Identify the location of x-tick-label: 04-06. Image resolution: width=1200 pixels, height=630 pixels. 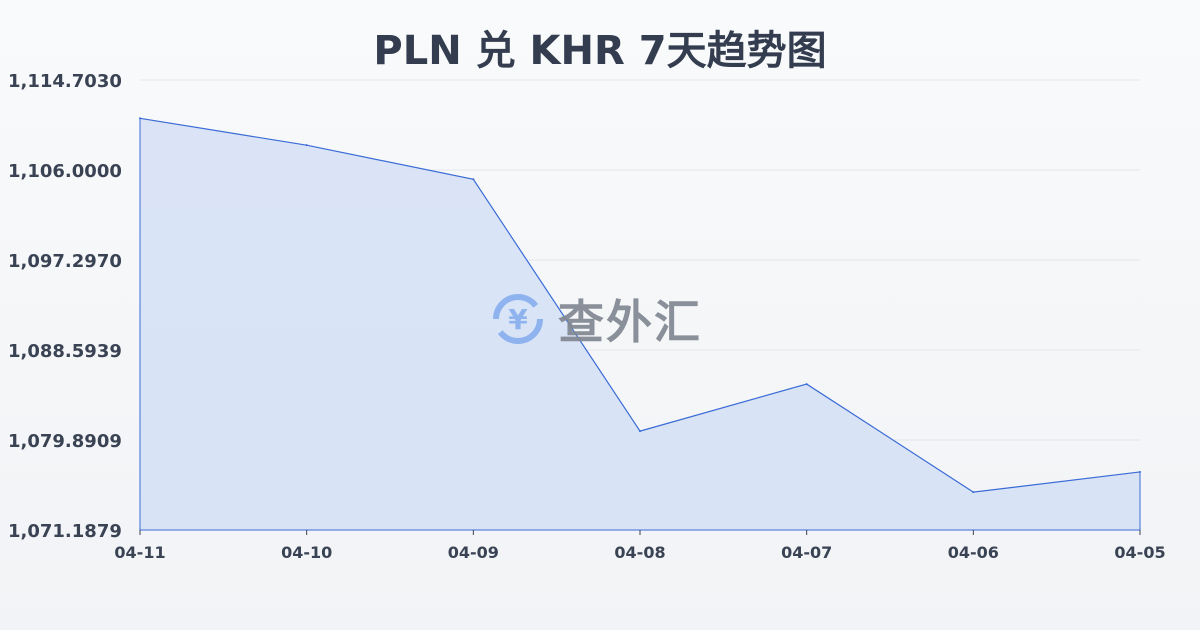
(973, 552).